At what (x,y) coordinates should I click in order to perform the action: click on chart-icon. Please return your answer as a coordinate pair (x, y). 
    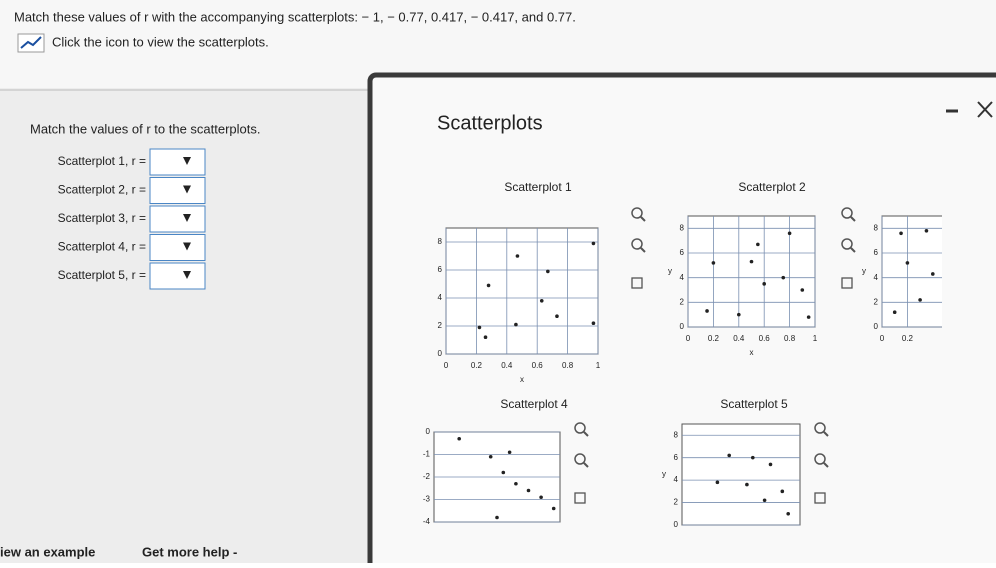
    Looking at the image, I should click on (31, 43).